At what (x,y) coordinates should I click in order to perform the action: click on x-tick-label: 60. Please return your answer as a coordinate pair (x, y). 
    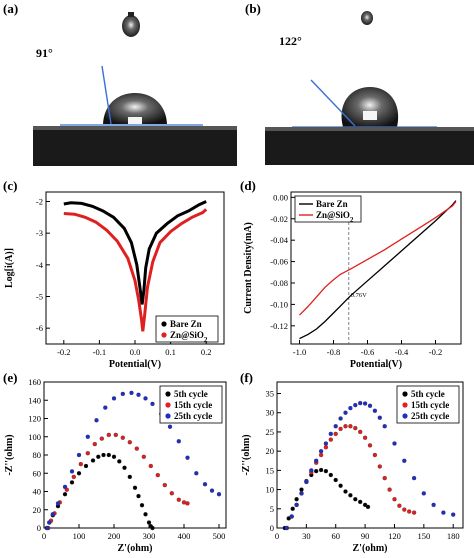
    Looking at the image, I should click on (335, 536).